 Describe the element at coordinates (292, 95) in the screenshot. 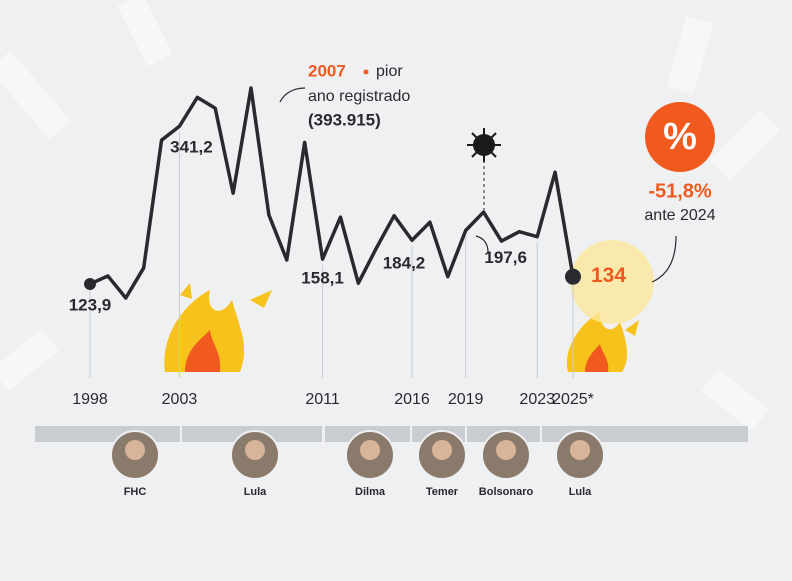

I see `annotation-arrow` at that location.